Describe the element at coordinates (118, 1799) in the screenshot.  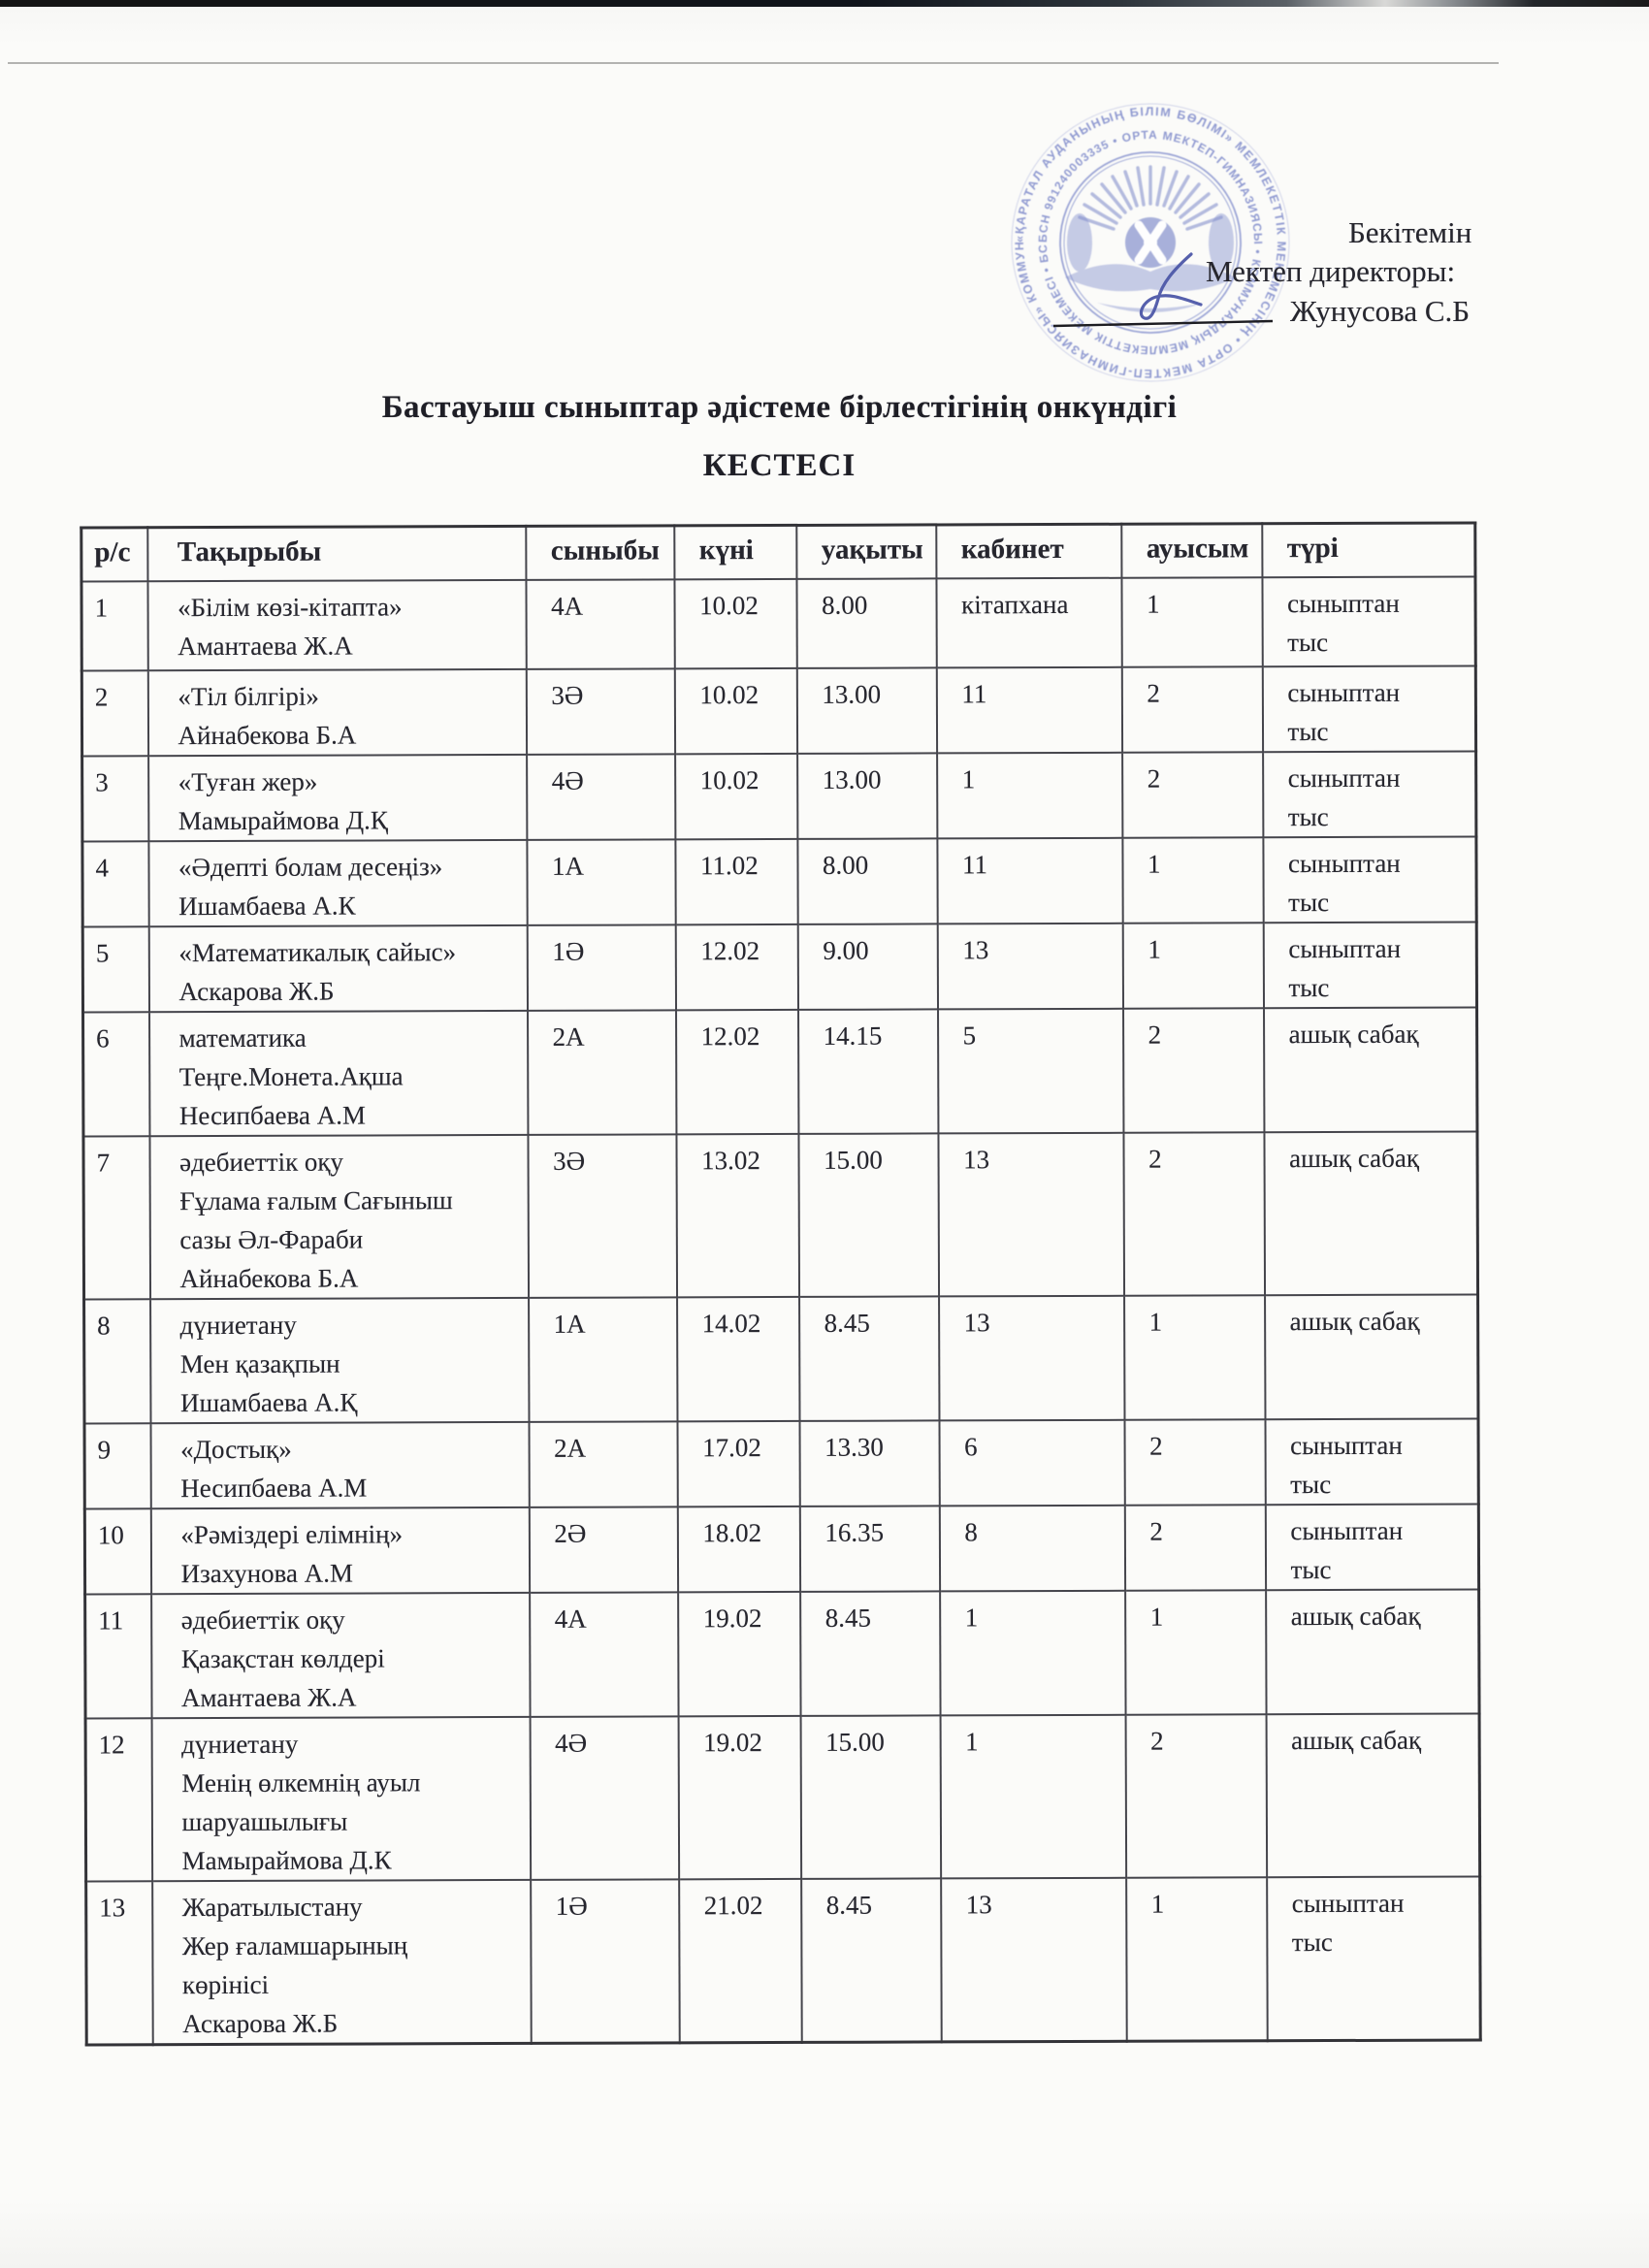
I see `cell-num: 12` at that location.